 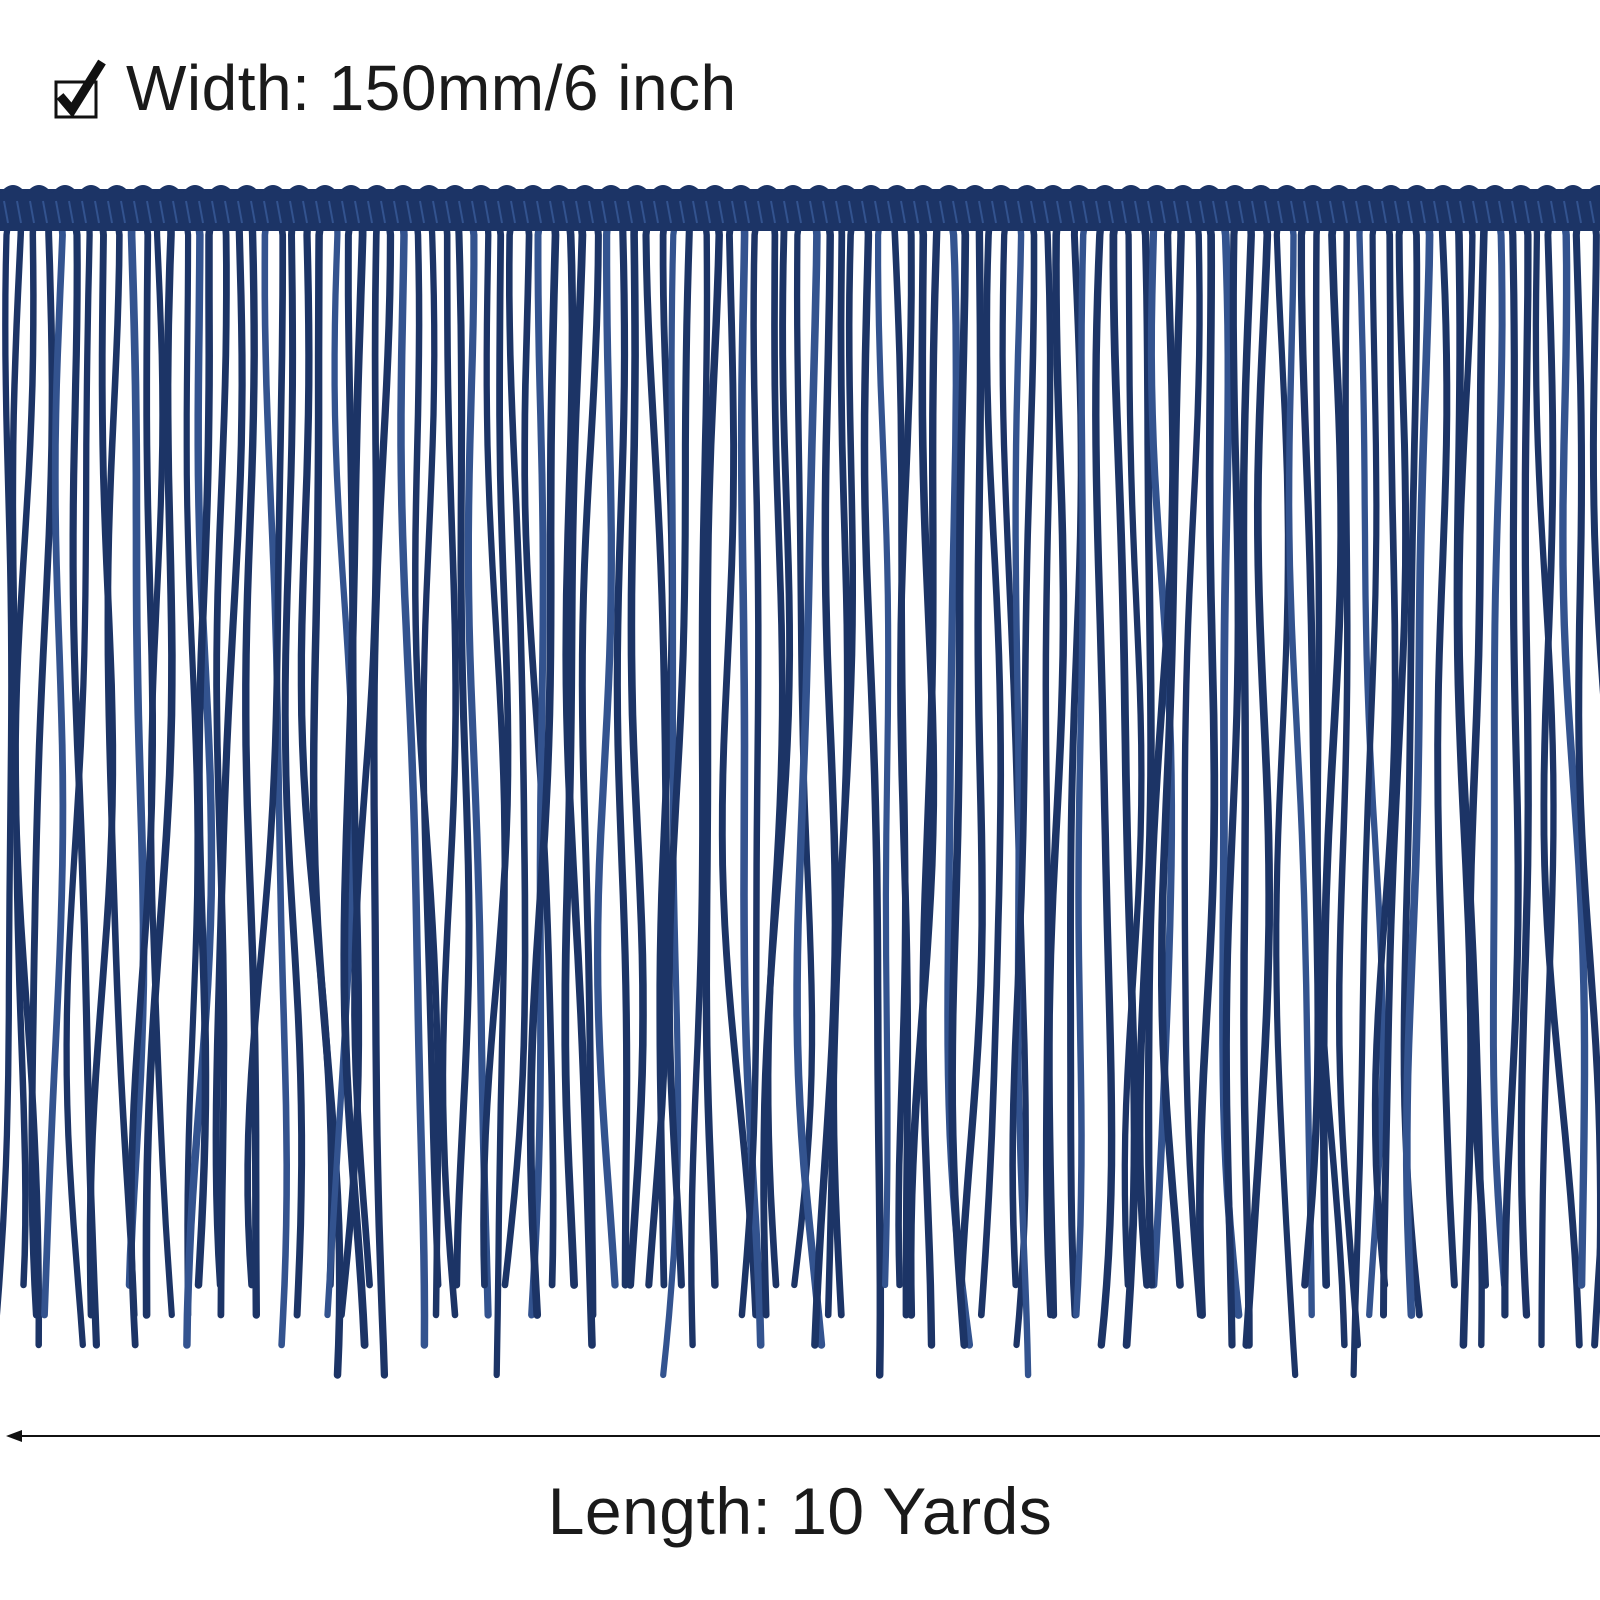 What do you see at coordinates (803, 1436) in the screenshot?
I see `length-dimension-line` at bounding box center [803, 1436].